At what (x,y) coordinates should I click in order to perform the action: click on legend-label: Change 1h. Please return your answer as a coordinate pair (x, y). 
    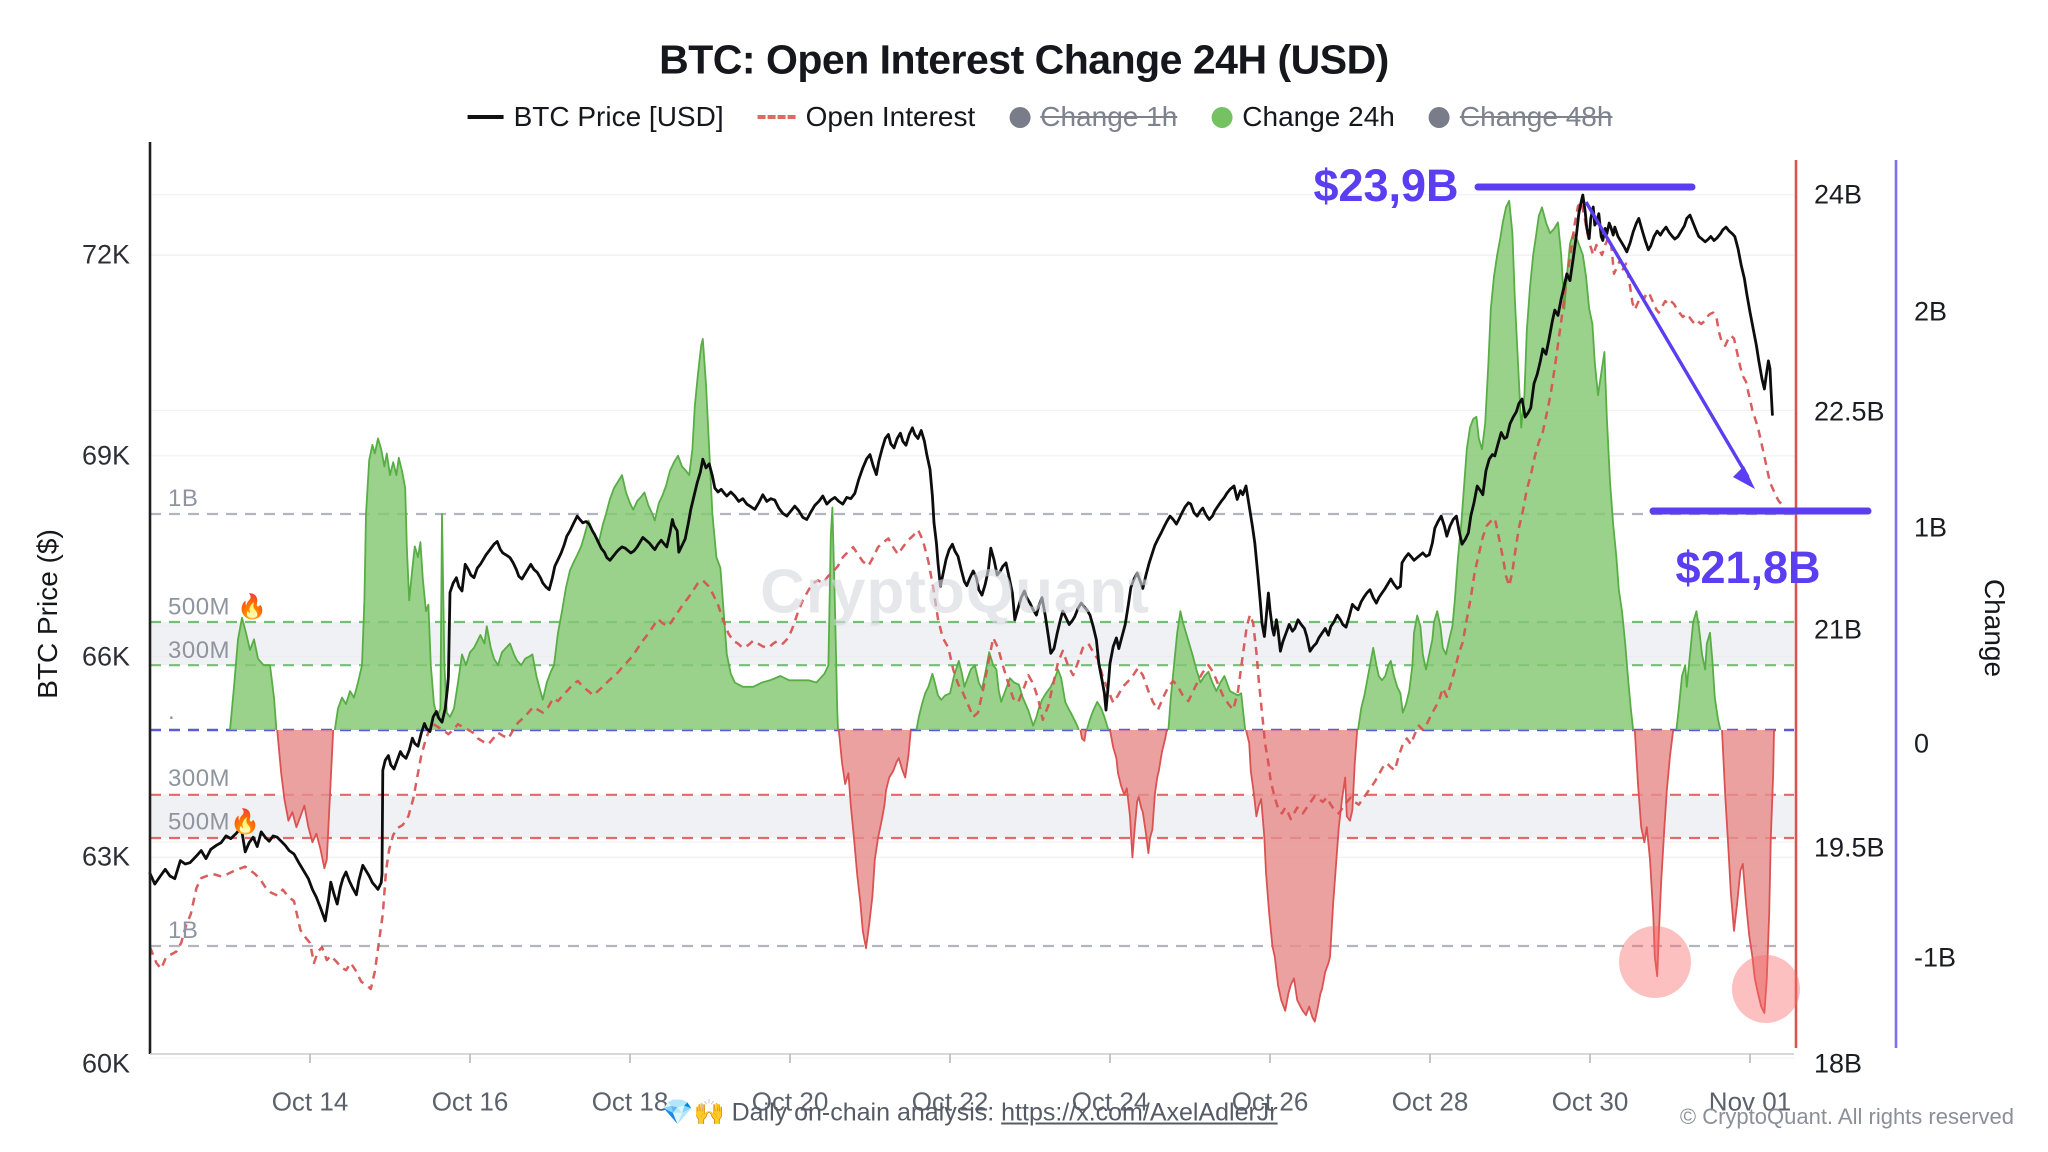
    Looking at the image, I should click on (1109, 116).